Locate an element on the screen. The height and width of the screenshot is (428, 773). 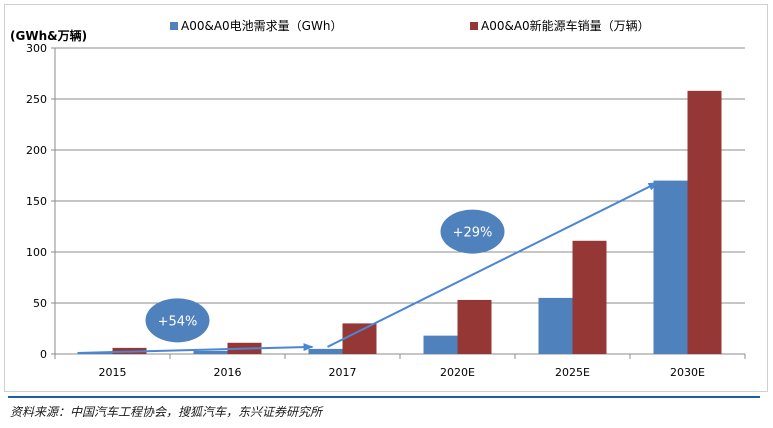
legend: A00&A0电池需求量（GWh） A00&A0新能源车销量（万辆） is located at coordinates (410, 25).